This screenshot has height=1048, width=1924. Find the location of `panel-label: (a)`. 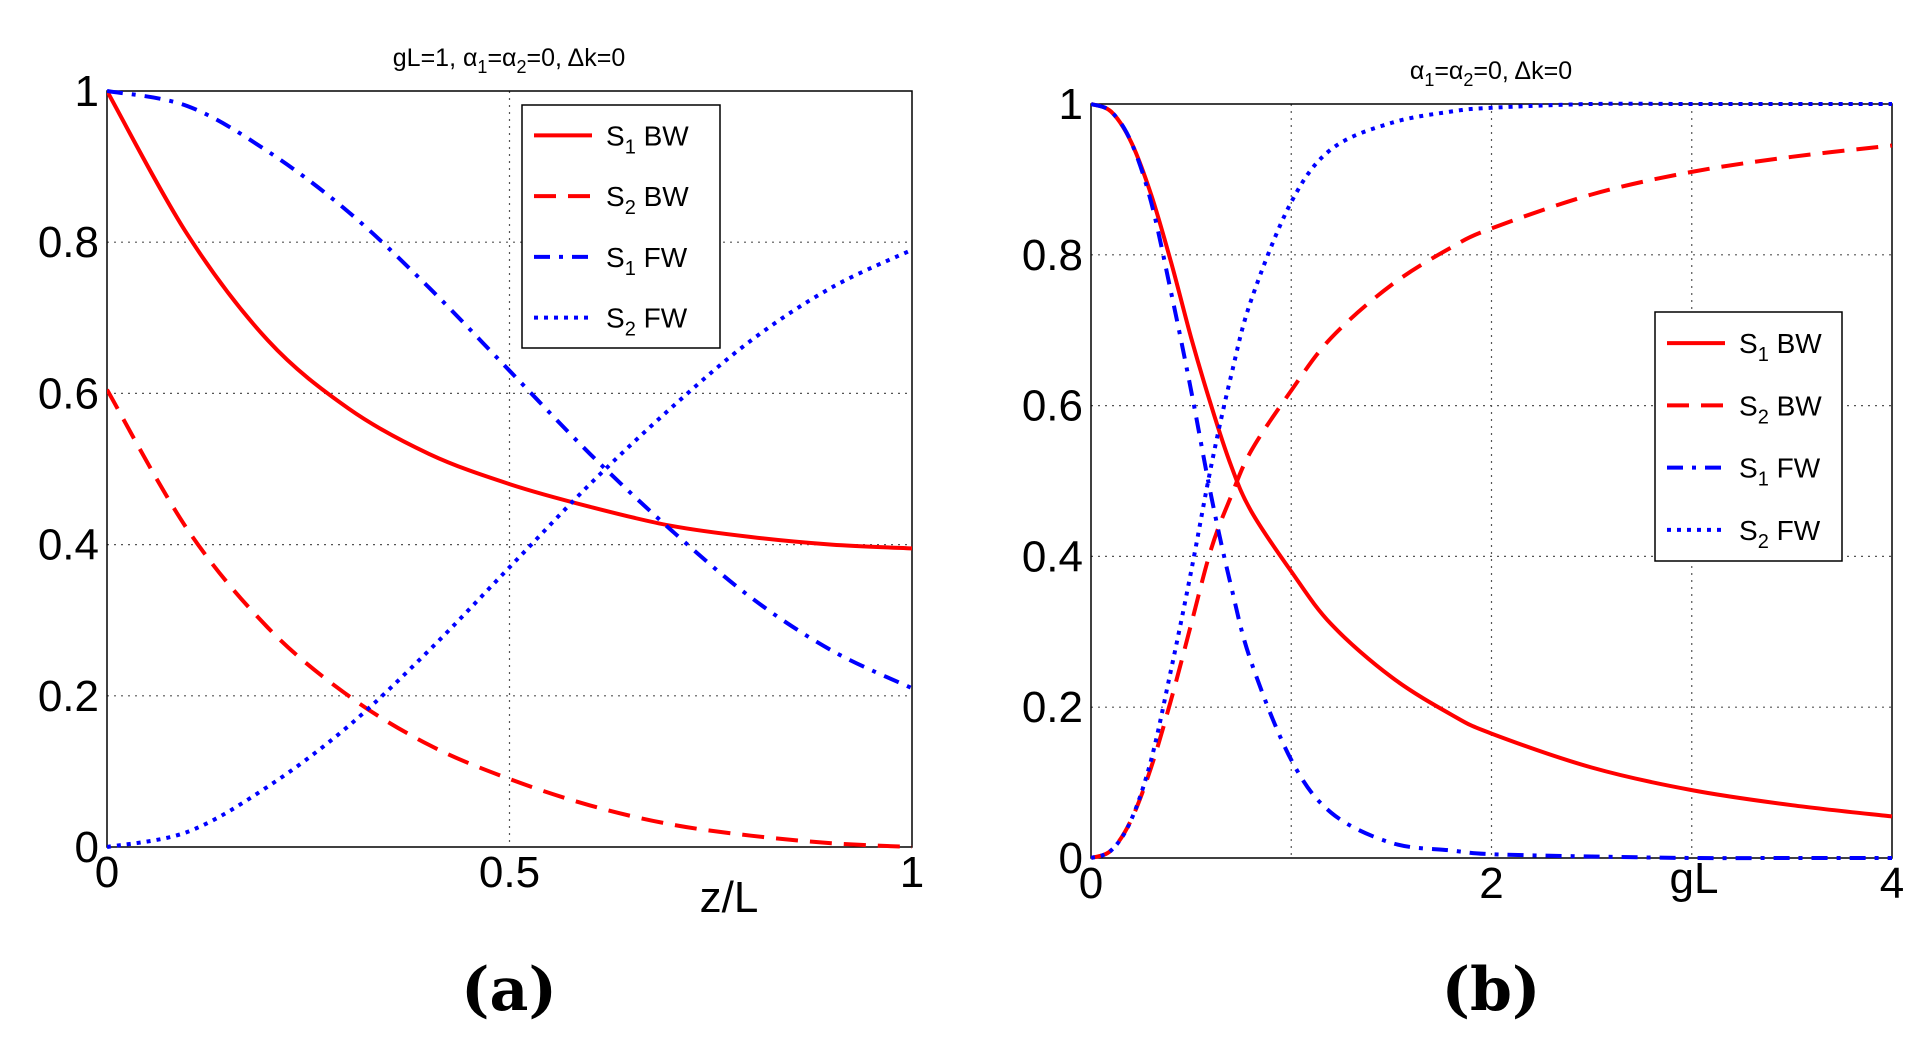

panel-label: (a) is located at coordinates (509, 990).